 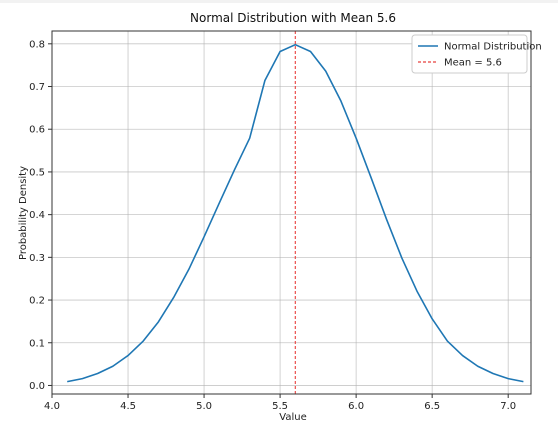 What do you see at coordinates (37, 386) in the screenshot?
I see `y-tick-label: 0.0` at bounding box center [37, 386].